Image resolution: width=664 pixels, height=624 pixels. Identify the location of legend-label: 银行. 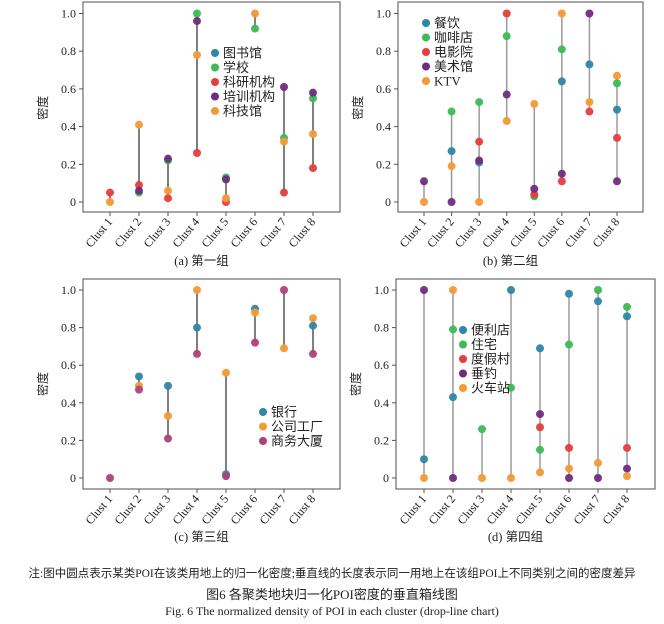
(284, 412).